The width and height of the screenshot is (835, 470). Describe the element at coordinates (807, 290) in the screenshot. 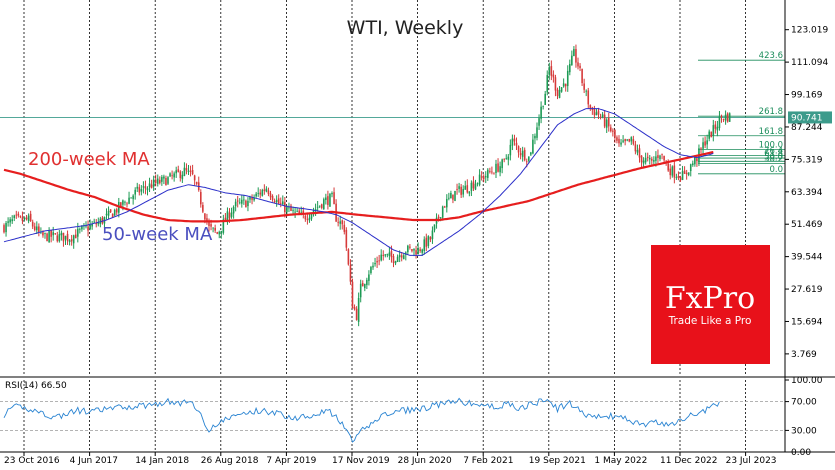

I see `y-tick-label: 27.619` at that location.